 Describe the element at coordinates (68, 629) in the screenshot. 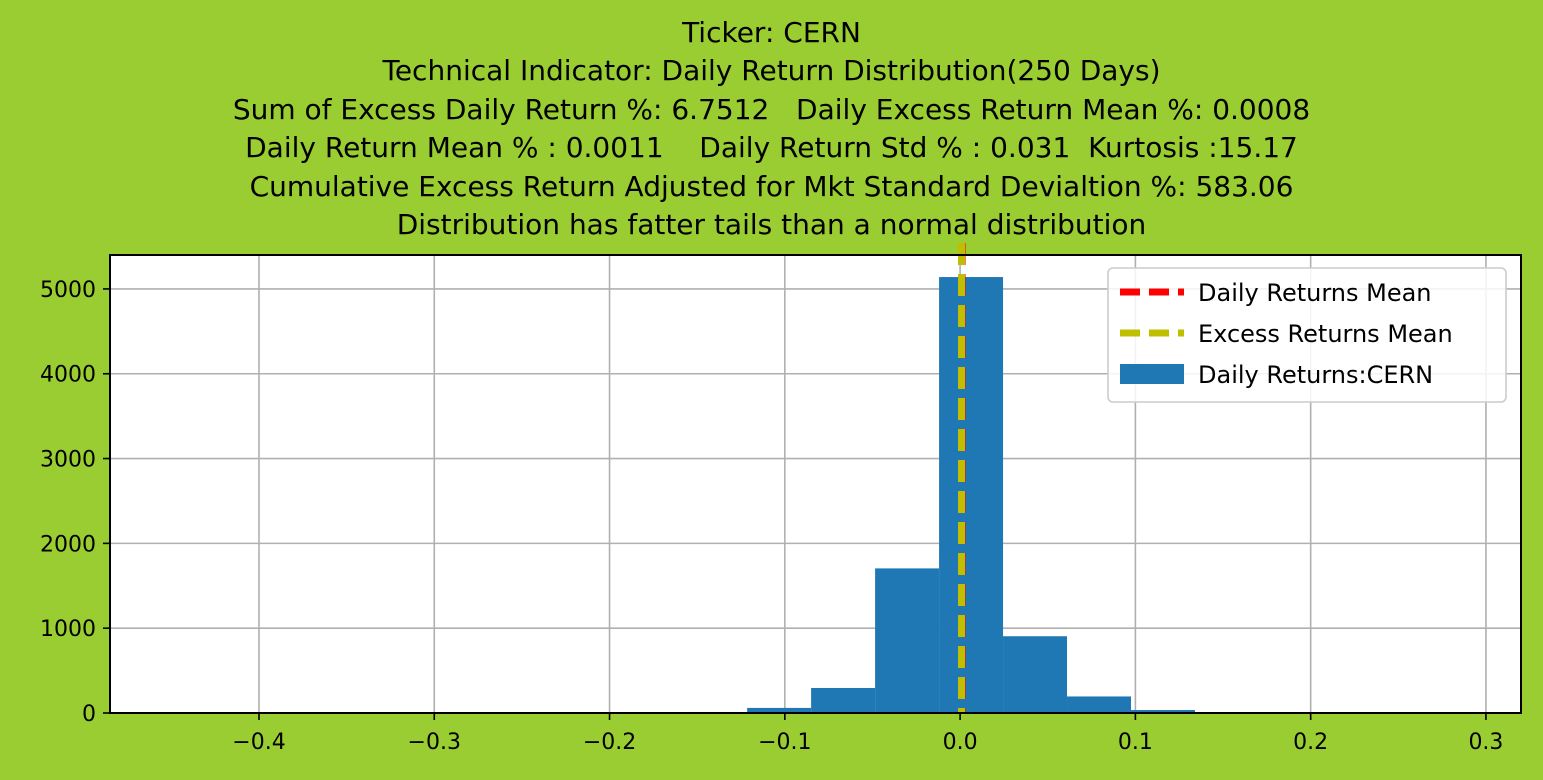

I see `y-tick-label: 1000` at that location.